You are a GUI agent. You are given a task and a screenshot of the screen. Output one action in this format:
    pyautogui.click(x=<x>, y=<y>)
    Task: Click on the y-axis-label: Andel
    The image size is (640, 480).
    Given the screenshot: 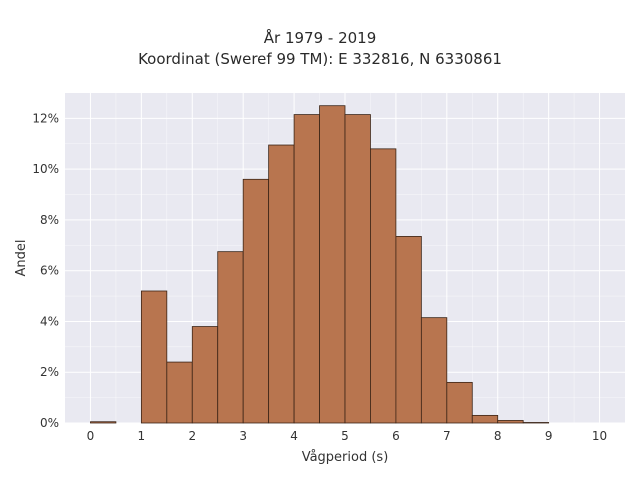 What is the action you would take?
    pyautogui.click(x=21, y=258)
    